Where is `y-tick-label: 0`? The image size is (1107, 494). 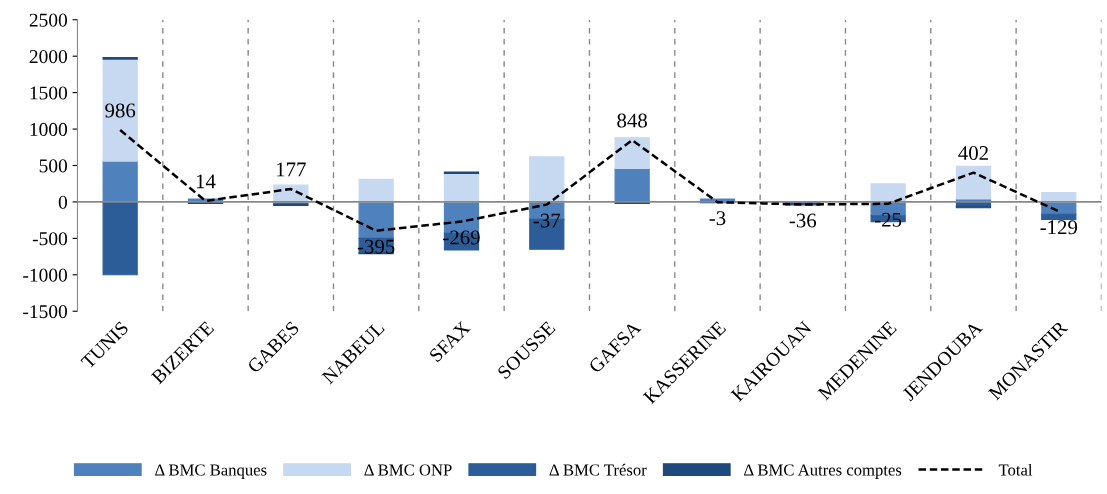 y-tick-label: 0 is located at coordinates (63, 202).